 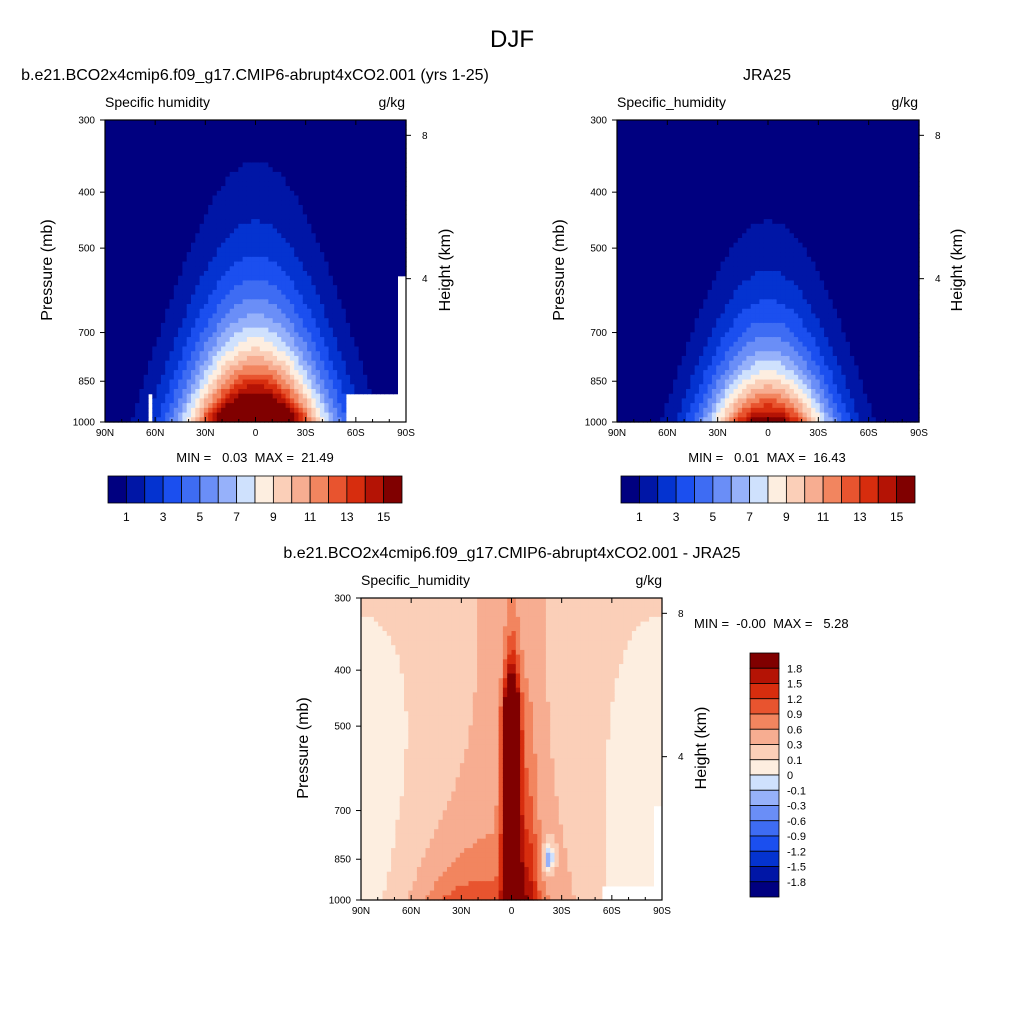 What do you see at coordinates (559, 269) in the screenshot?
I see `y-axis-label: Pressure (mb)` at bounding box center [559, 269].